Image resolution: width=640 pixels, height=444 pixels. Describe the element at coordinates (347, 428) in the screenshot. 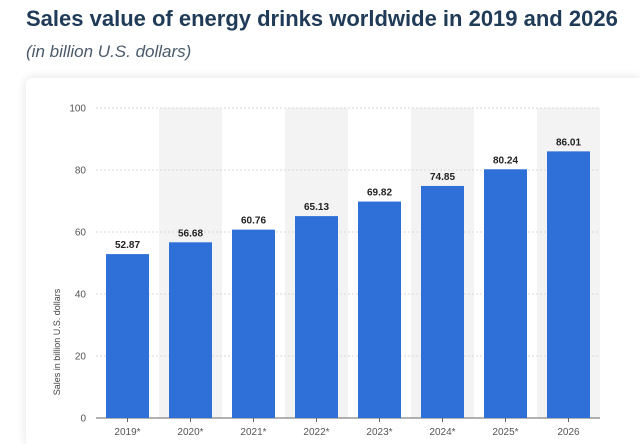

I see `x-tick-labels: 2019* 2020* 2021* 2022* 2023* 2024* 2025* 2026` at that location.